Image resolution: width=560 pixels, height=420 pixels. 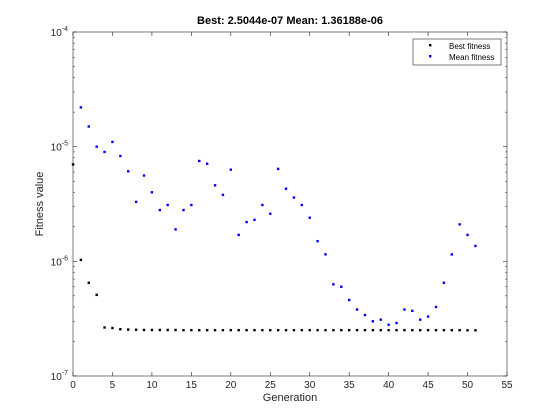 I want to click on legend-label-mean: Mean fitness, so click(x=471, y=57).